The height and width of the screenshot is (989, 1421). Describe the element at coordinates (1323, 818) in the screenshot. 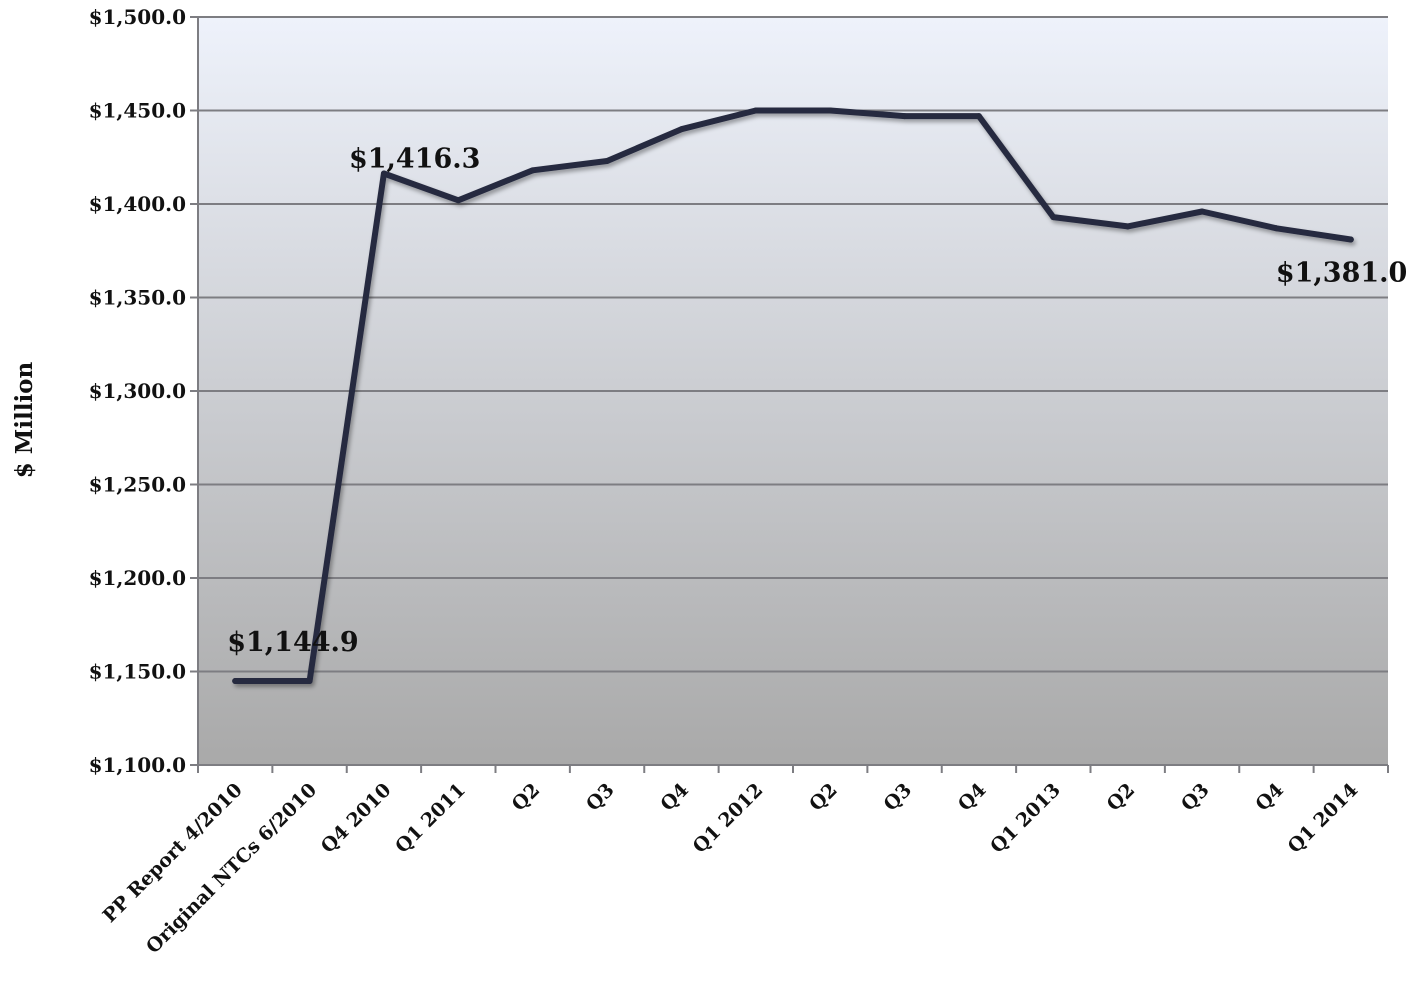

I see `x-tick-label: Q1 2014` at that location.